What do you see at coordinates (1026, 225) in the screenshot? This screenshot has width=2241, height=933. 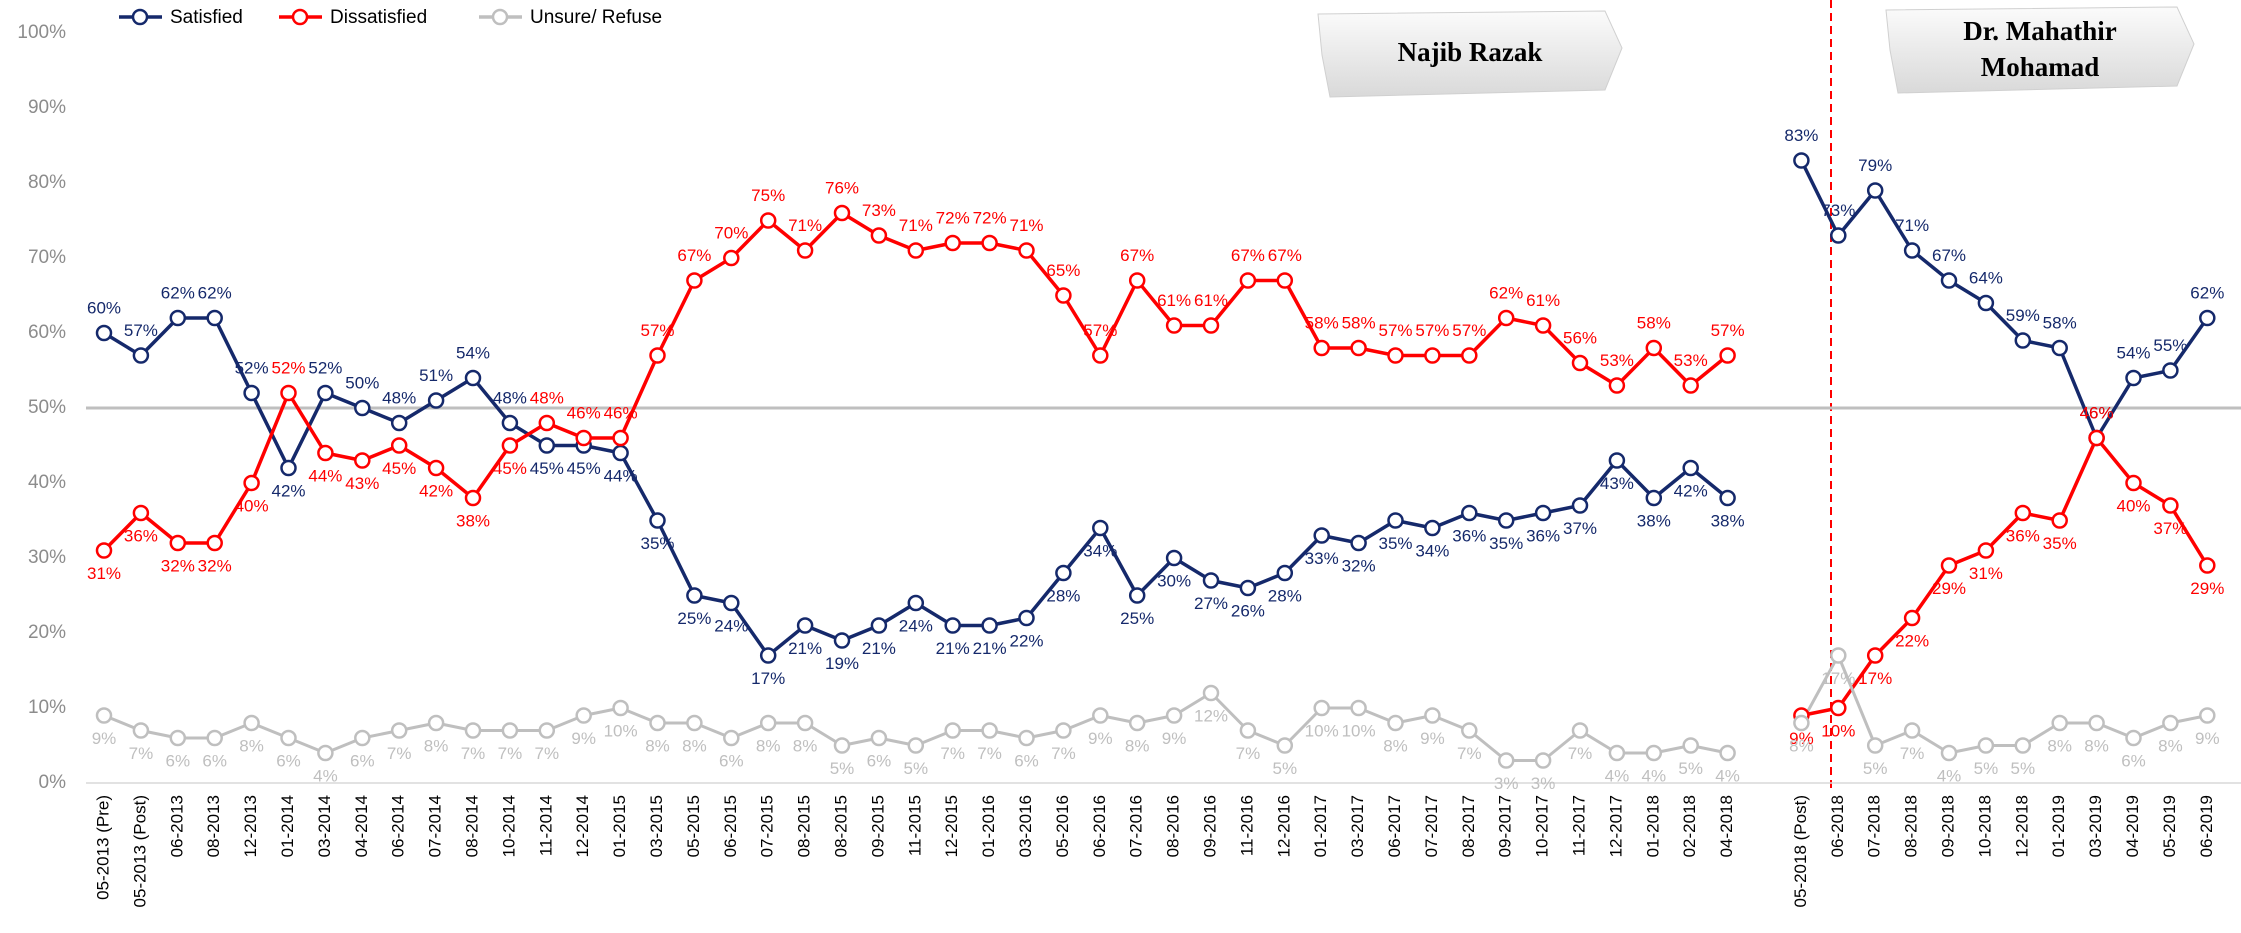 I see `data-label: 71%` at bounding box center [1026, 225].